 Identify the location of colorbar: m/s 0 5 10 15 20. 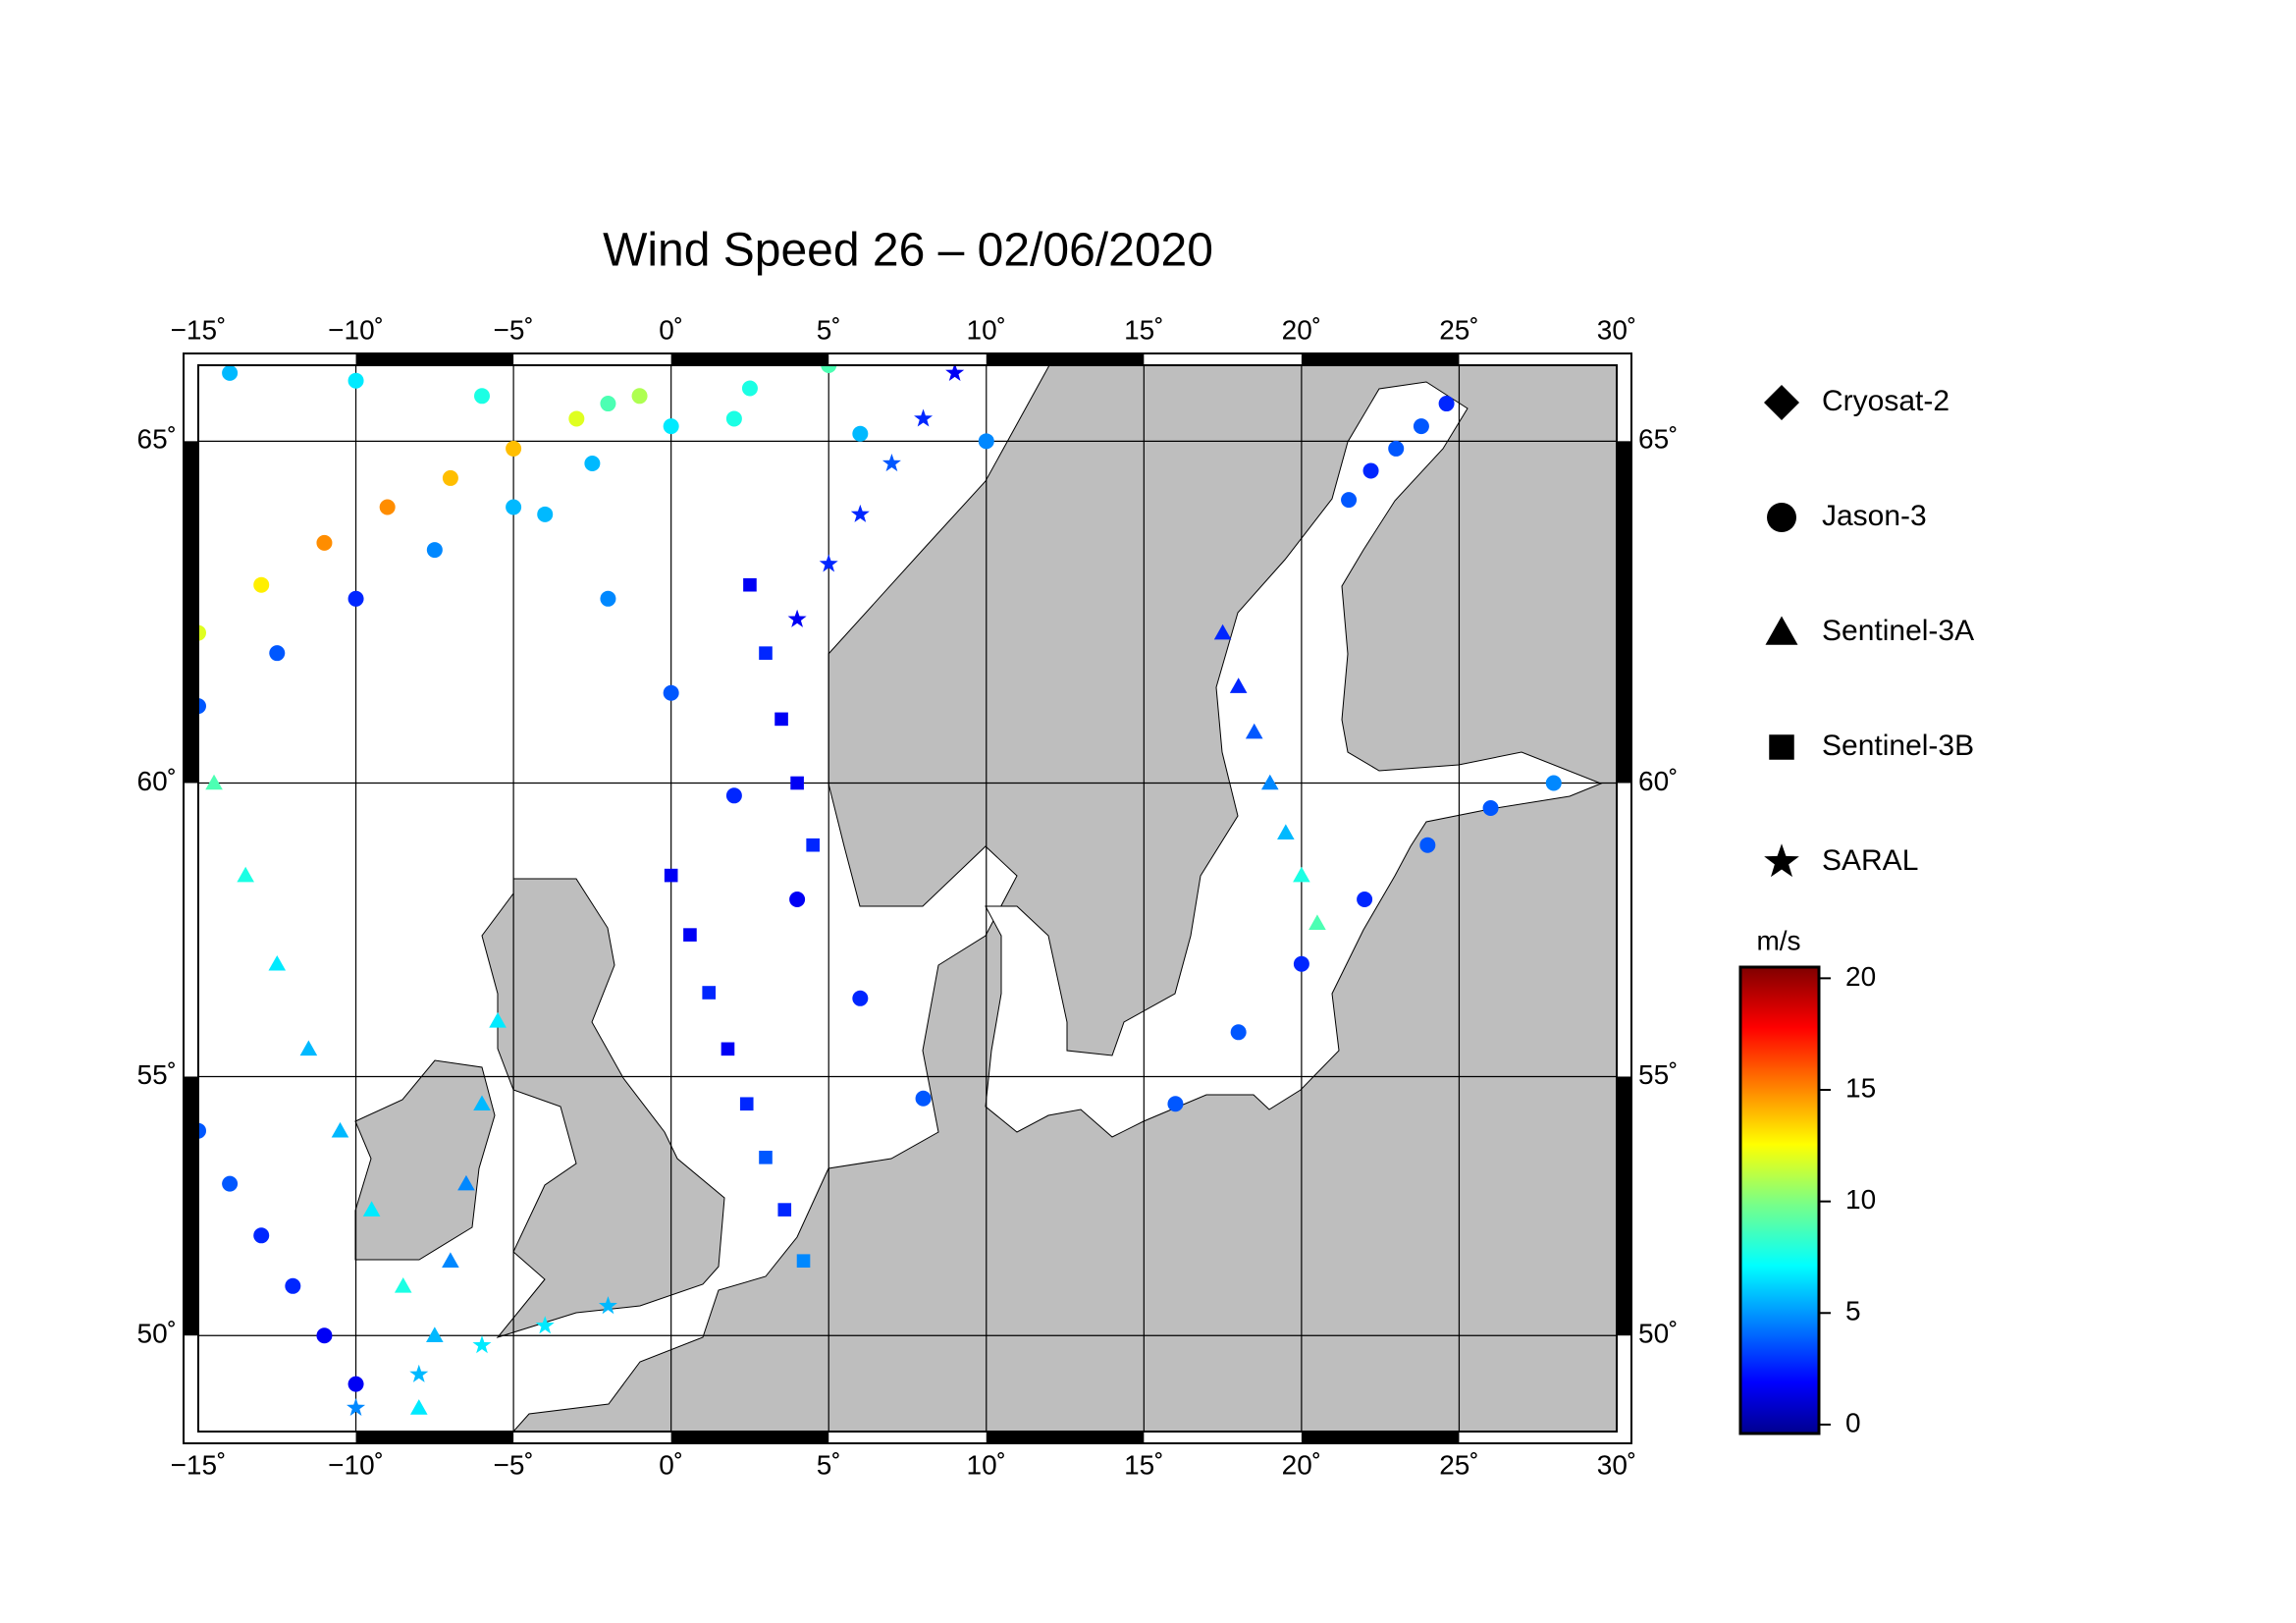
(1807, 1181).